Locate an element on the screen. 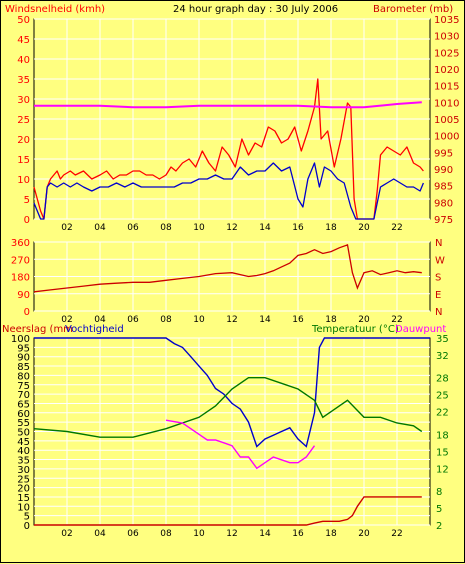 This screenshot has height=564, width=465. humidity-tick-label: 95 is located at coordinates (23, 348).